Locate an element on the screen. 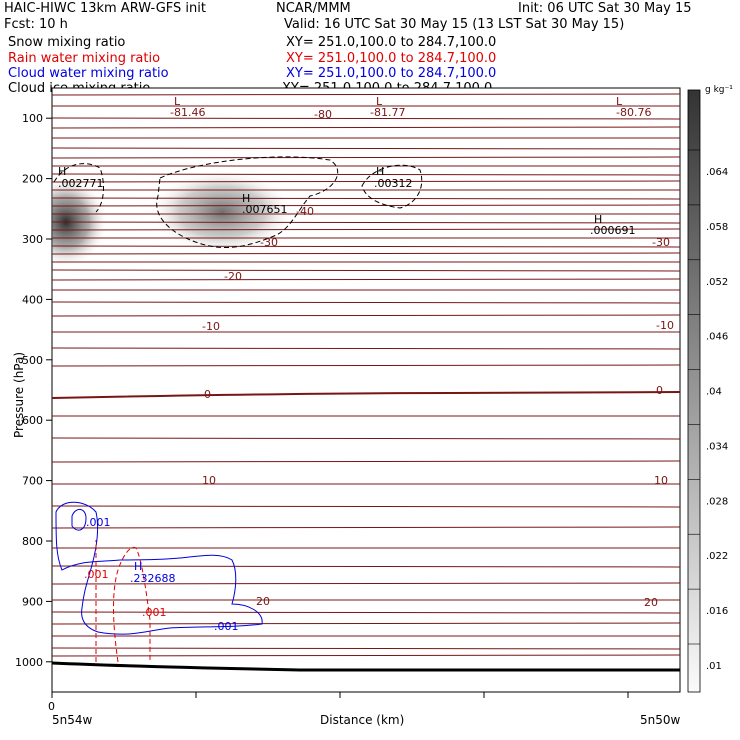  temp-label-12: 0 is located at coordinates (659, 390).